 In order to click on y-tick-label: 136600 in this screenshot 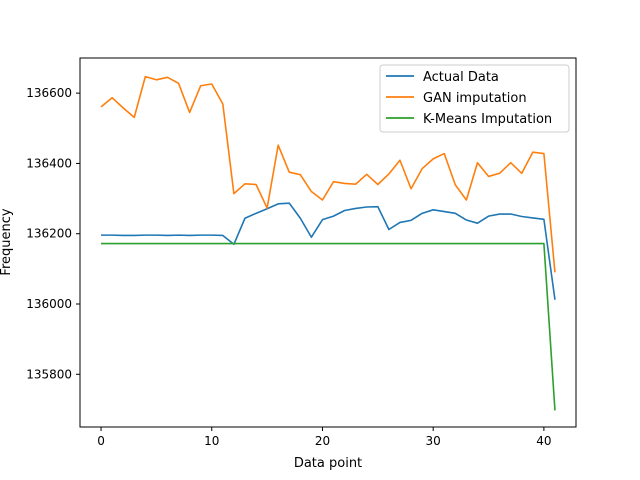, I will do `click(49, 93)`.